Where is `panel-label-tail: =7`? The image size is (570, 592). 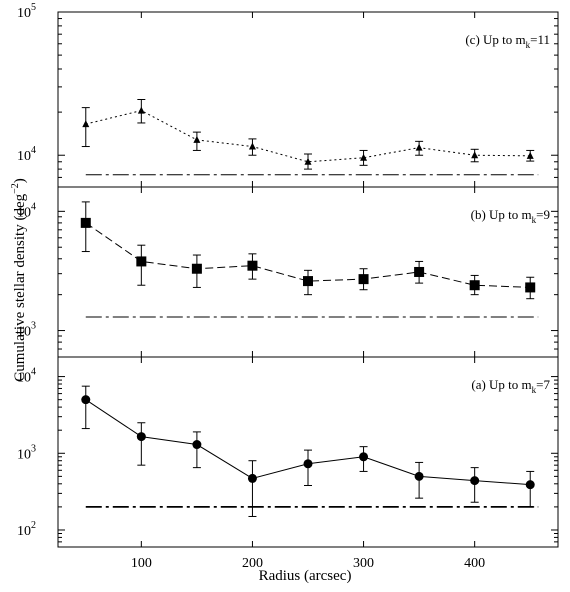
panel-label-tail: =7 is located at coordinates (543, 384).